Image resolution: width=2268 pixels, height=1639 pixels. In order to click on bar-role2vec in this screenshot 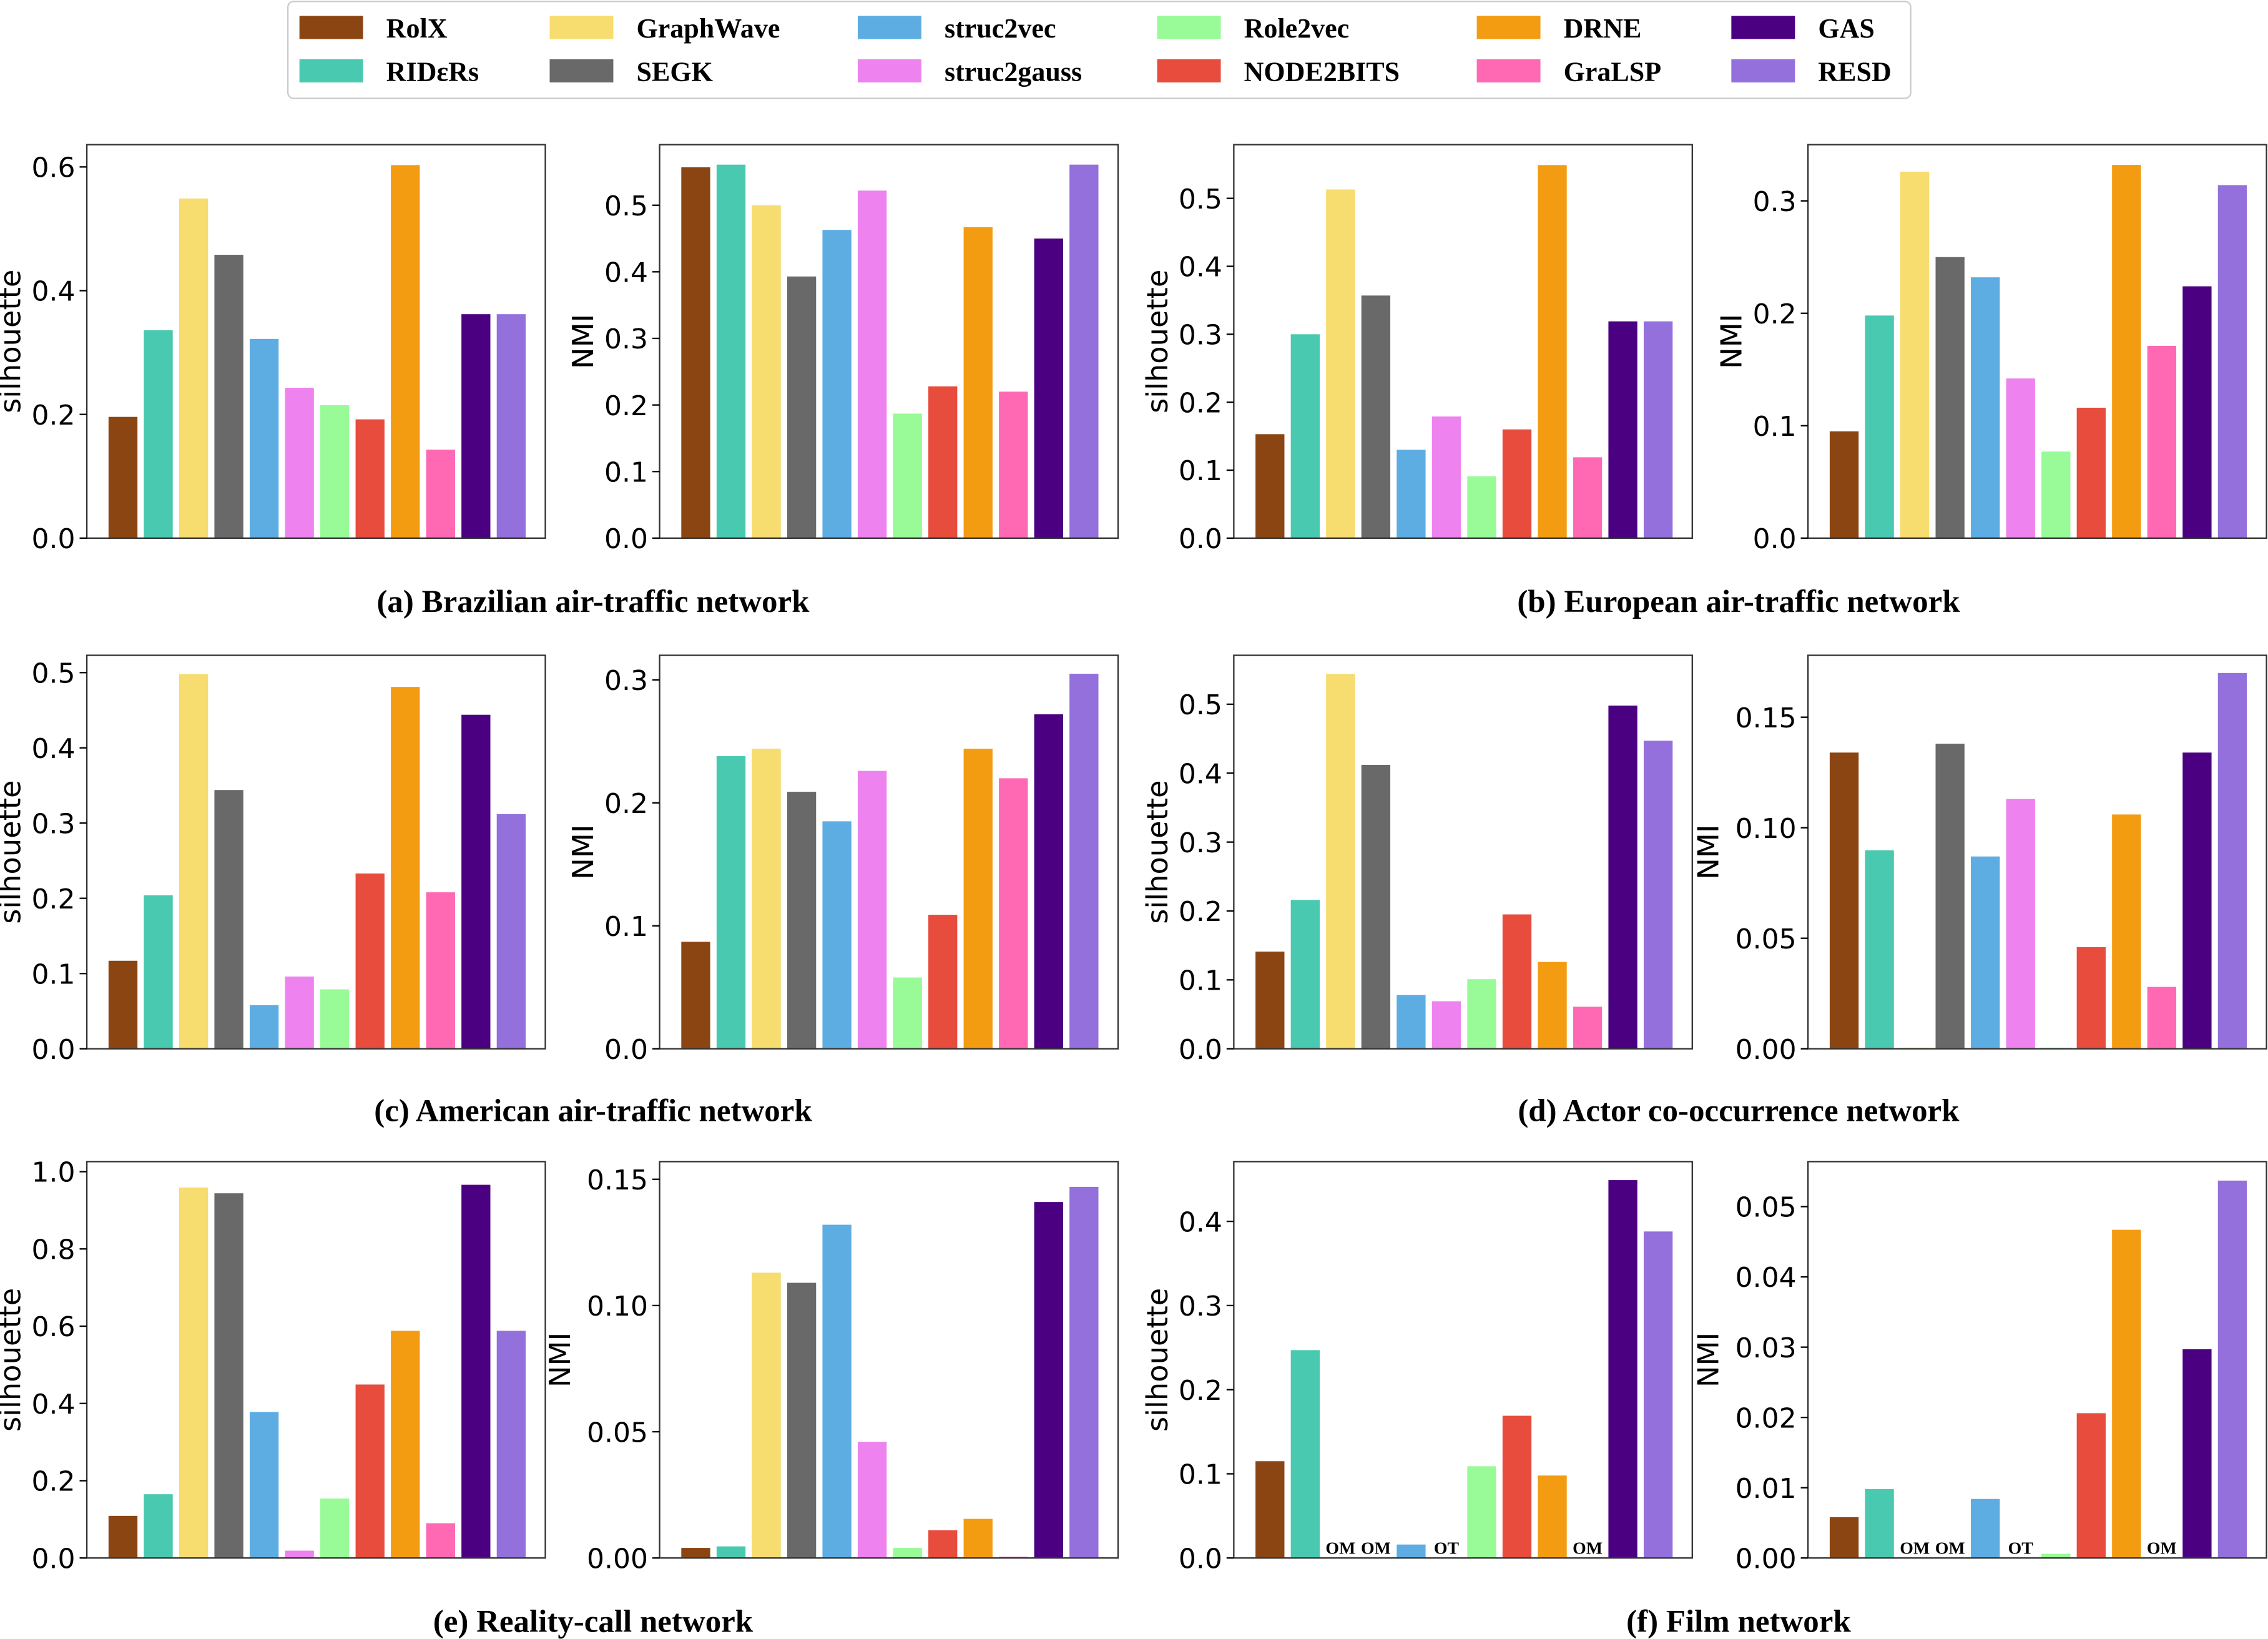, I will do `click(1482, 1512)`.